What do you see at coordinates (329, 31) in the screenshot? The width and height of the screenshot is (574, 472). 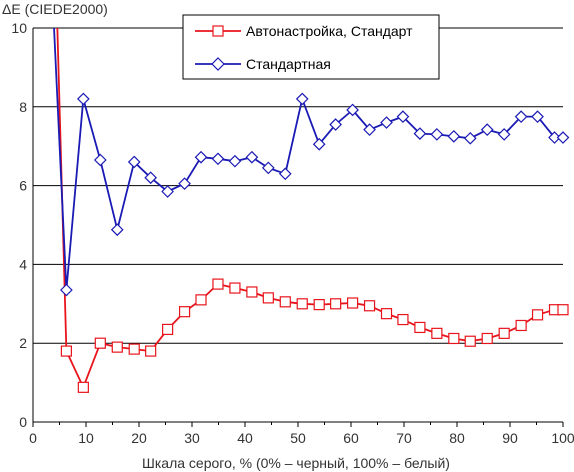 I see `legend-label-series-1: Автонастройка, Стандарт` at bounding box center [329, 31].